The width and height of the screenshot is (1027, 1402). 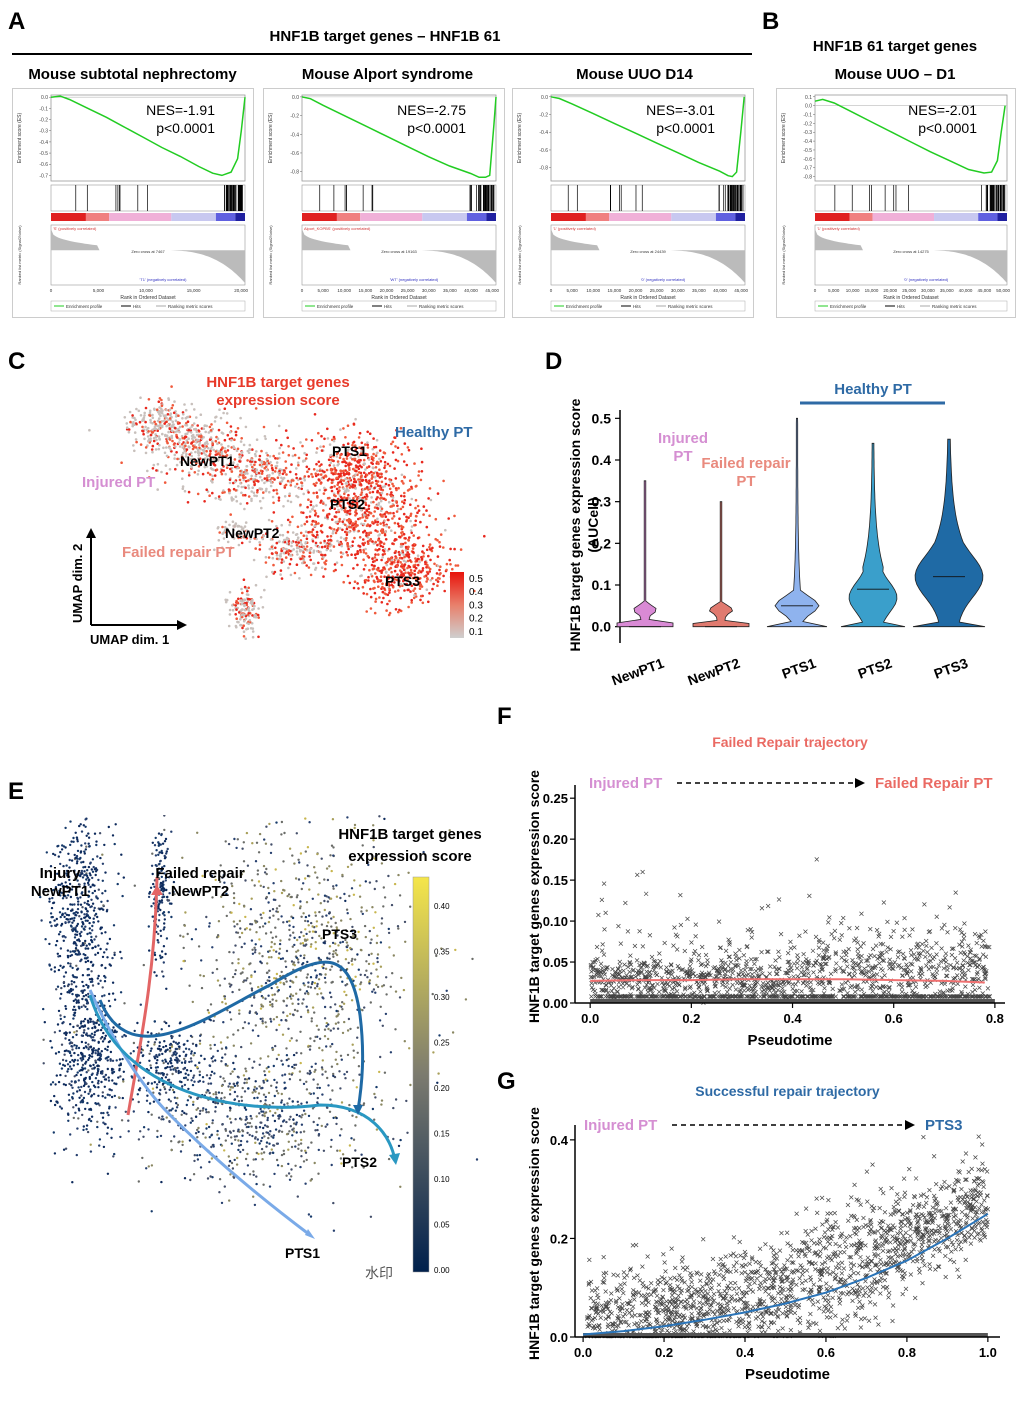 What do you see at coordinates (399, 298) in the screenshot?
I see `rank-xlabel: Rank in Ordered Dataset` at bounding box center [399, 298].